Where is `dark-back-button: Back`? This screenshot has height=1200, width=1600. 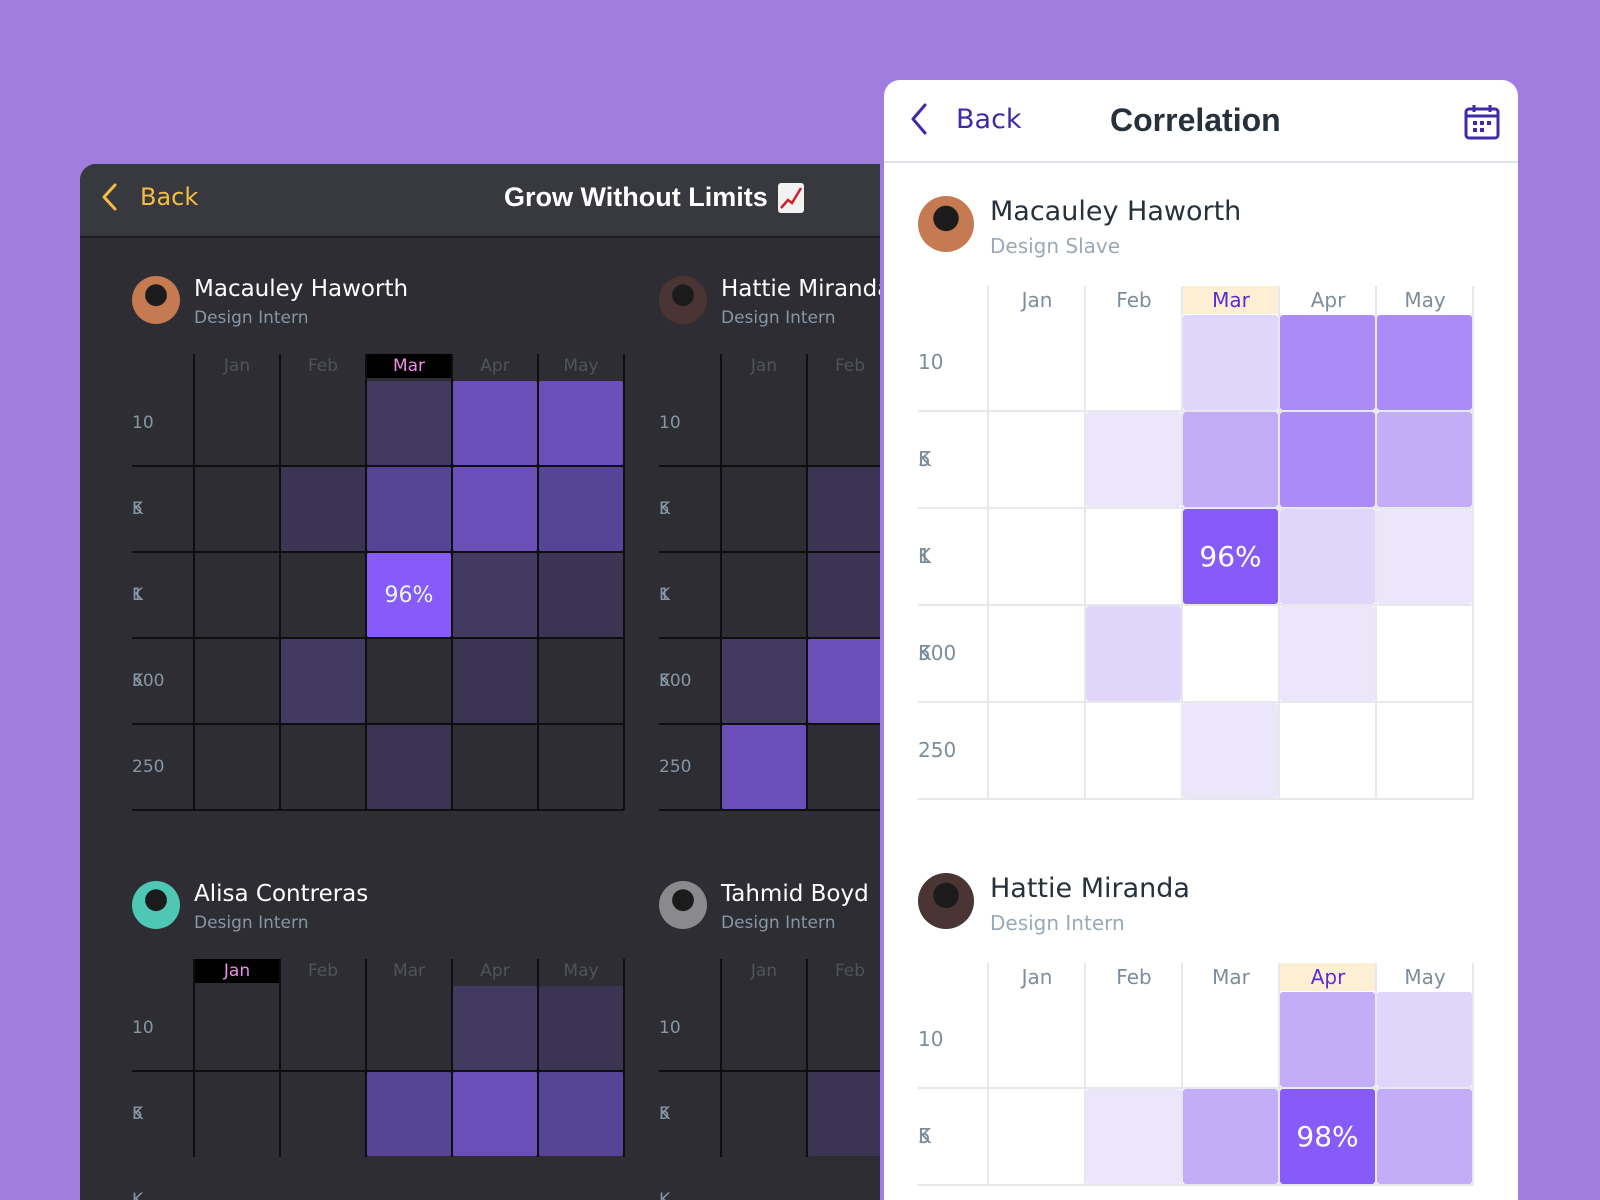 dark-back-button: Back is located at coordinates (149, 197).